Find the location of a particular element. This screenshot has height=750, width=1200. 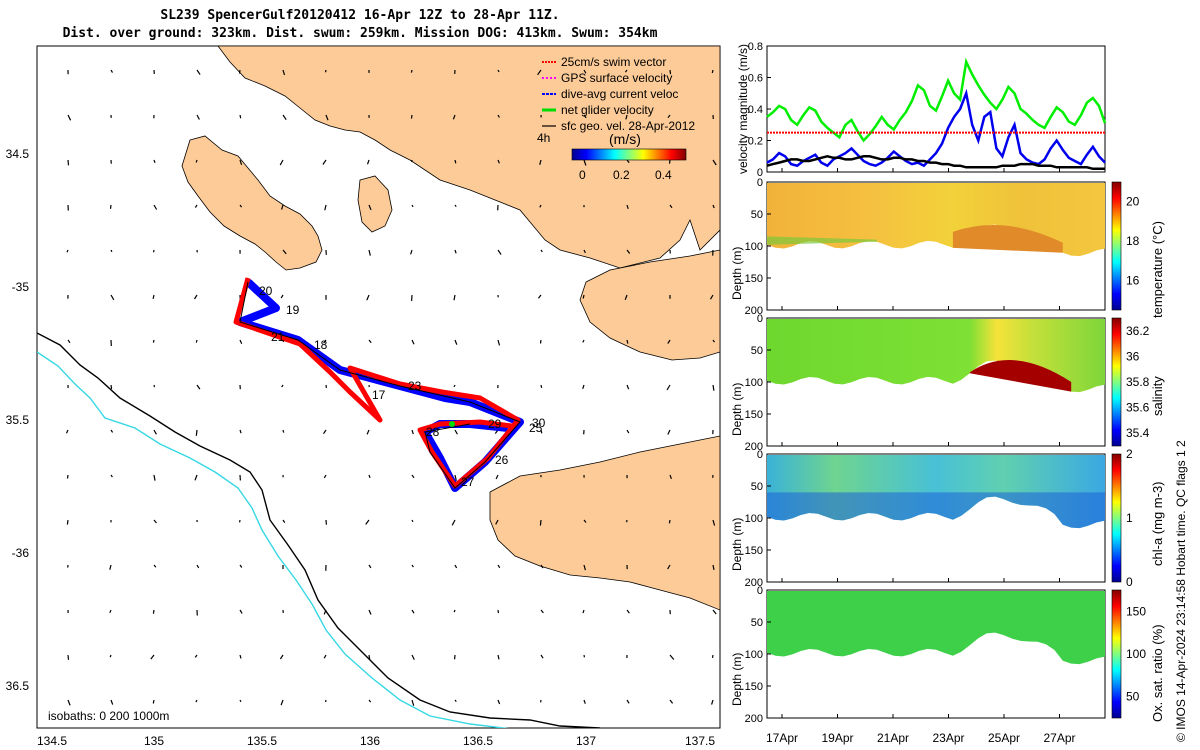

day-label: 25 is located at coordinates (536, 428).